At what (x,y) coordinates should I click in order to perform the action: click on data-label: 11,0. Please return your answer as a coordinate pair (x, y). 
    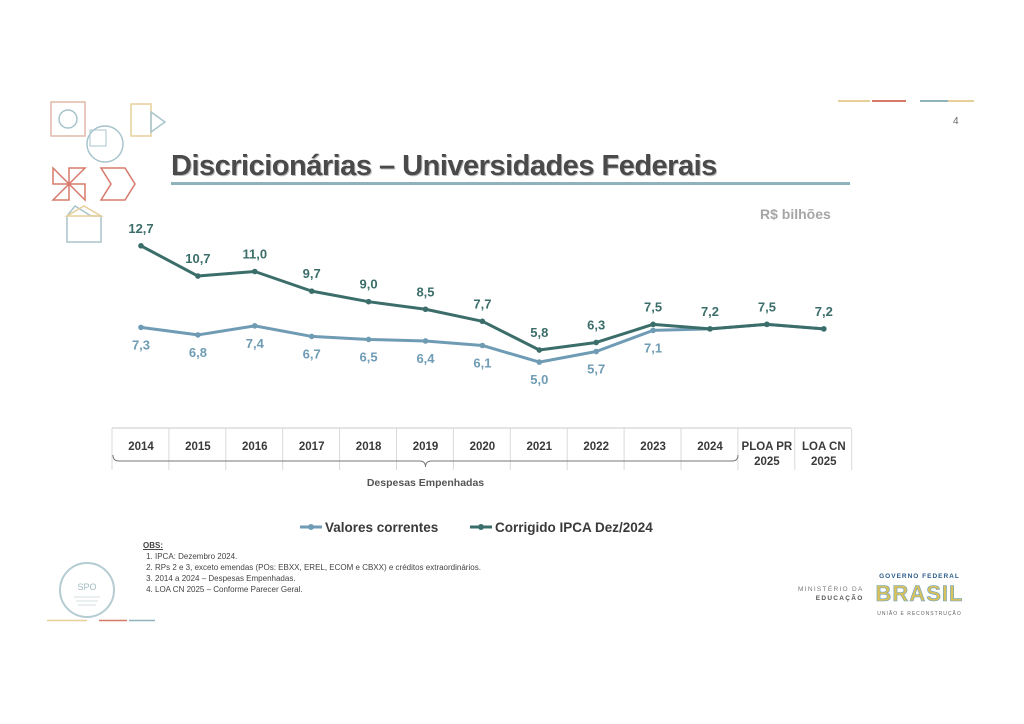
    Looking at the image, I should click on (255, 254).